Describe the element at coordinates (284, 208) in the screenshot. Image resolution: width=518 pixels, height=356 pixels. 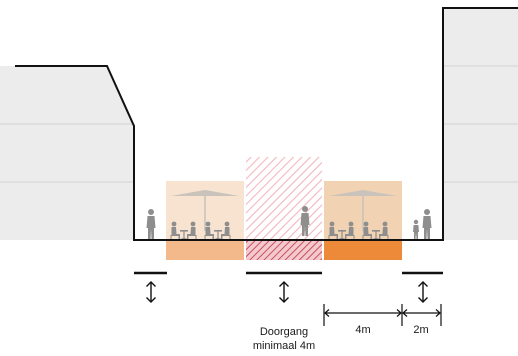
I see `passage-zone` at that location.